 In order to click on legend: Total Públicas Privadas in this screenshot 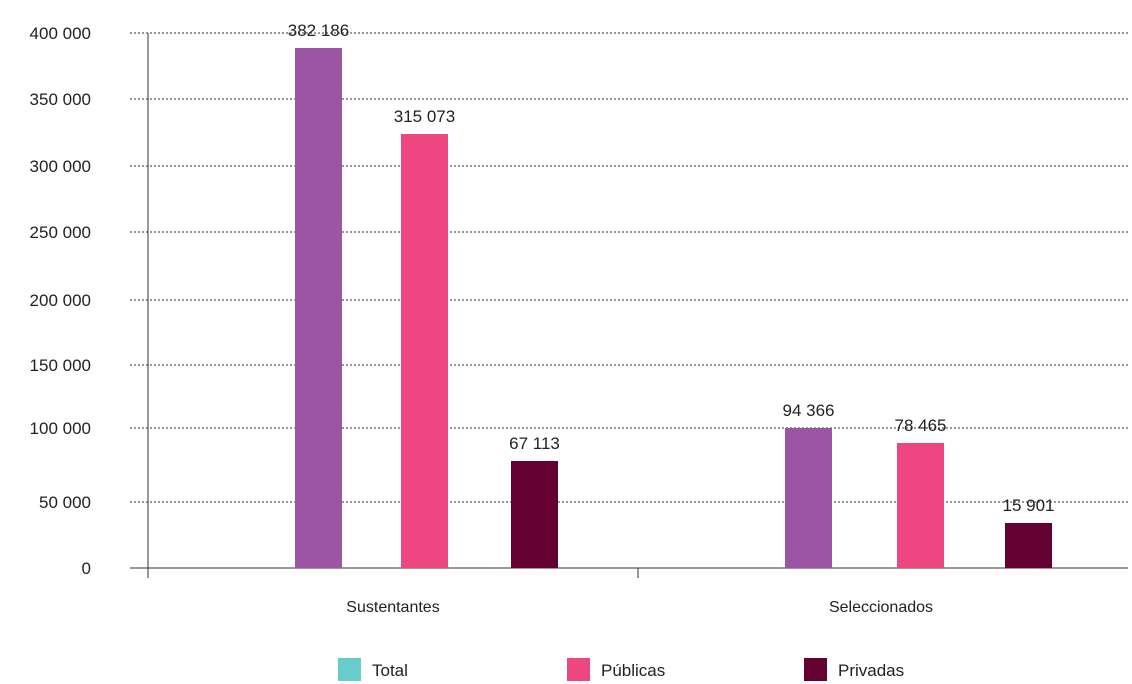, I will do `click(621, 669)`.